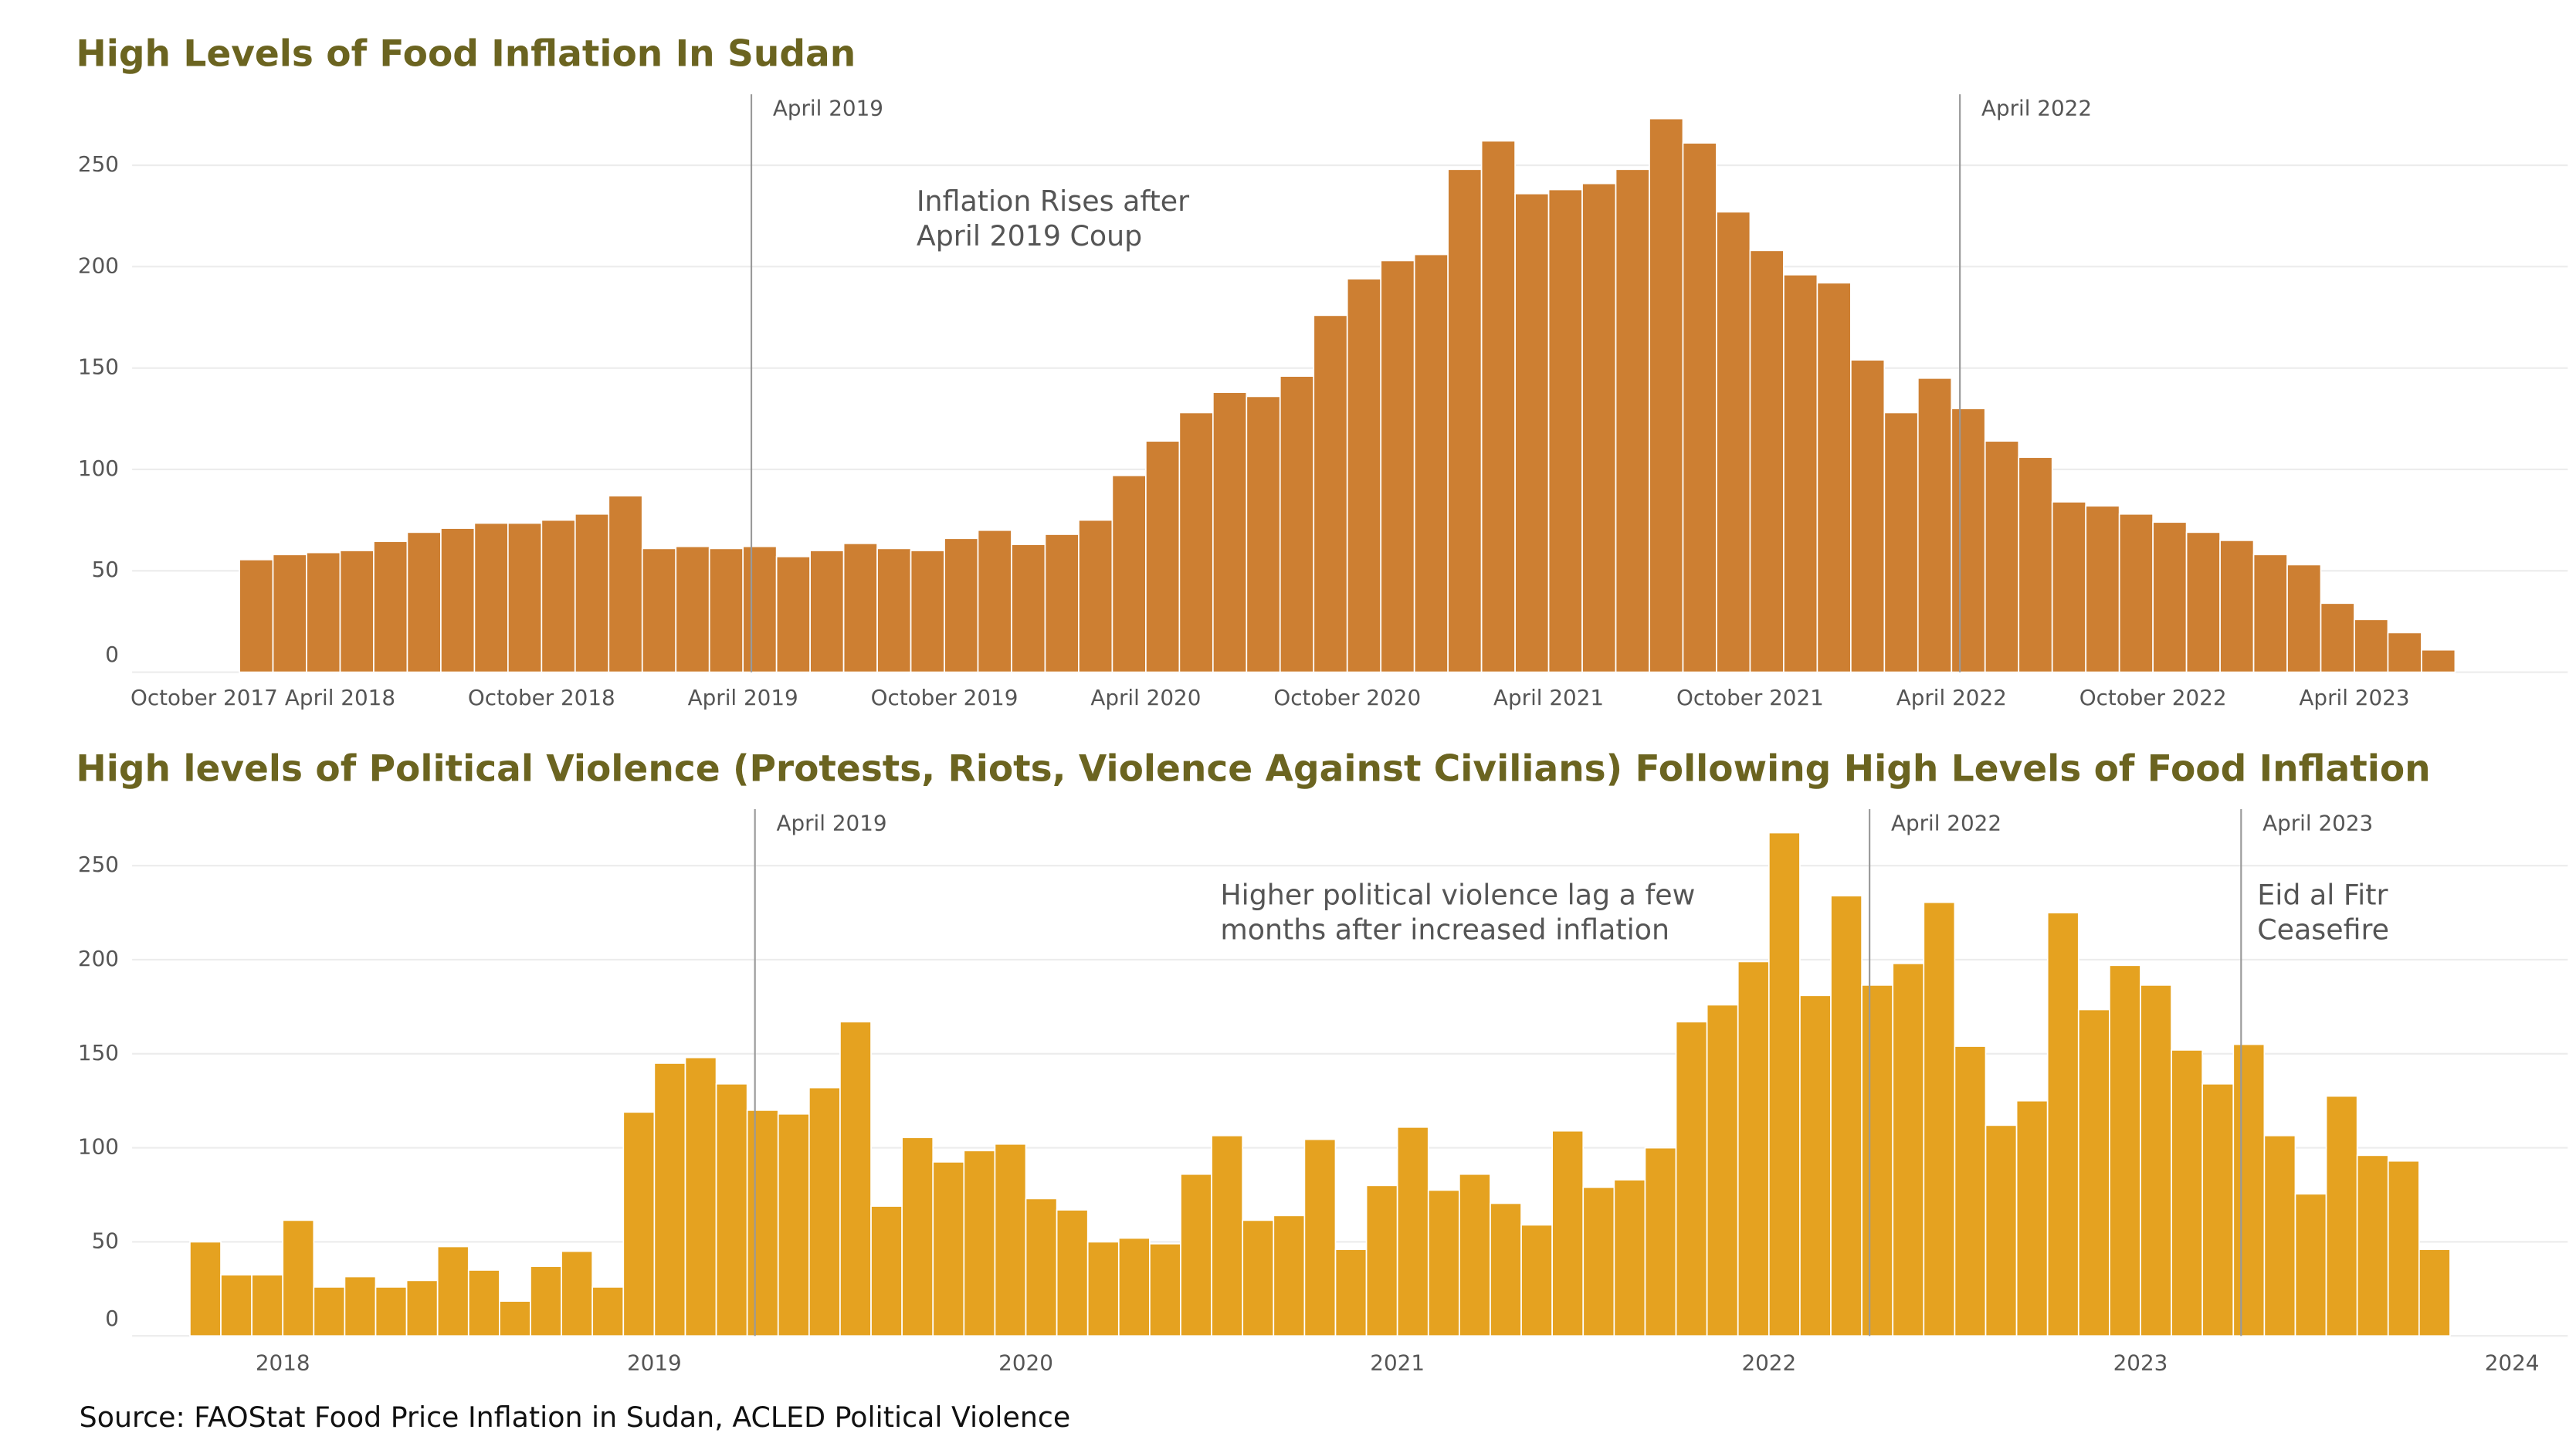  Describe the element at coordinates (2512, 1363) in the screenshot. I see `x-tick-label: 2024` at that location.